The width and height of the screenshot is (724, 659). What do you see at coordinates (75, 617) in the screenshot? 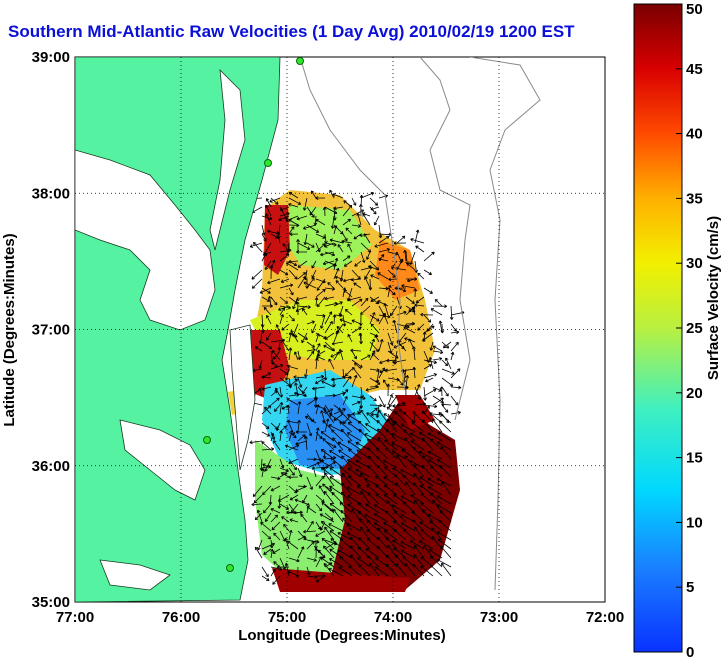
I see `lon-tick-label: 77:00` at bounding box center [75, 617].